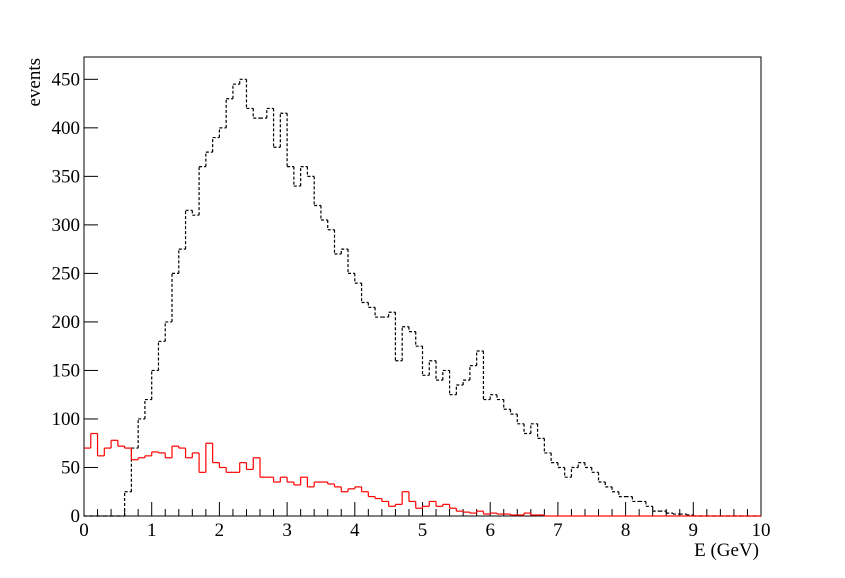 Image resolution: width=845 pixels, height=578 pixels. I want to click on y-tick-label: 0, so click(76, 516).